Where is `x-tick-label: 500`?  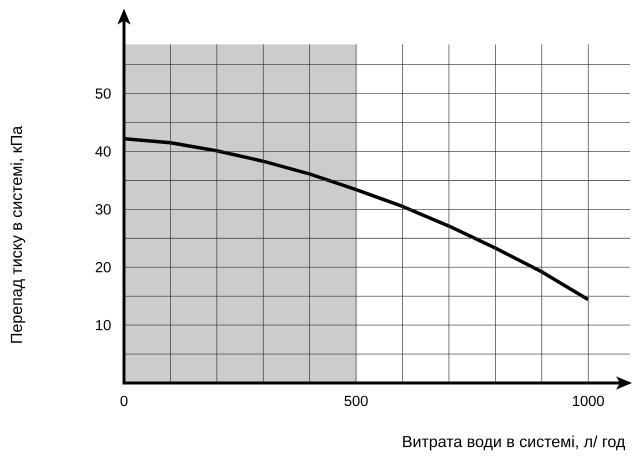 x-tick-label: 500 is located at coordinates (356, 401).